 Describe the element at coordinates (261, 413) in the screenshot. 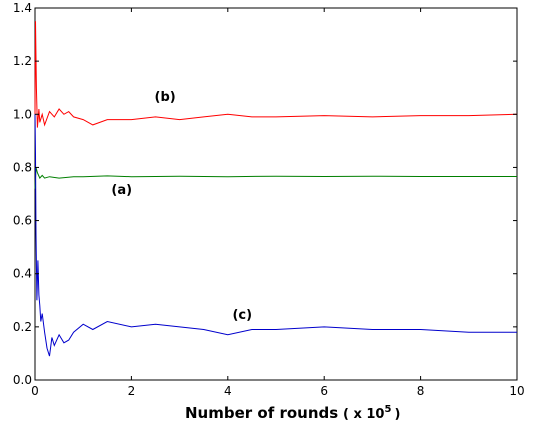

I see `x-axis-label: Number of rounds` at that location.